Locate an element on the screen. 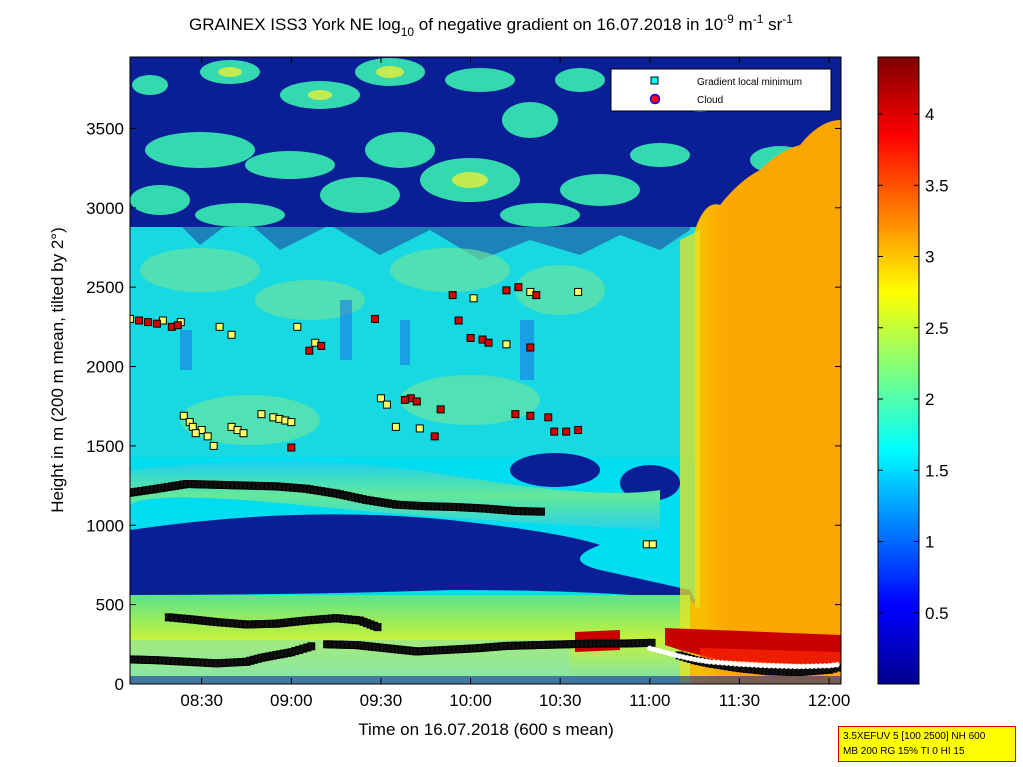  y-tick-label: 3000 is located at coordinates (105, 208).